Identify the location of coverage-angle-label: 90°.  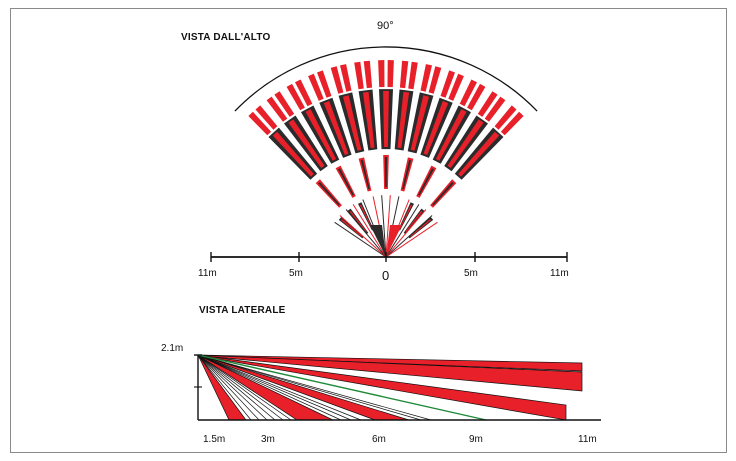
(385, 26).